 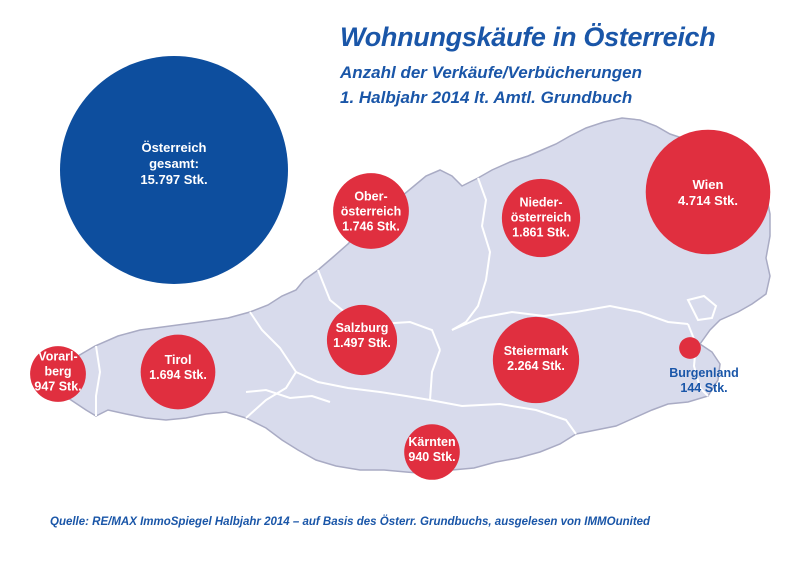 I want to click on chart-subtitle-line2: 1. Halbjahr 2014 lt. Amtl. Grundbuch, so click(x=486, y=97).